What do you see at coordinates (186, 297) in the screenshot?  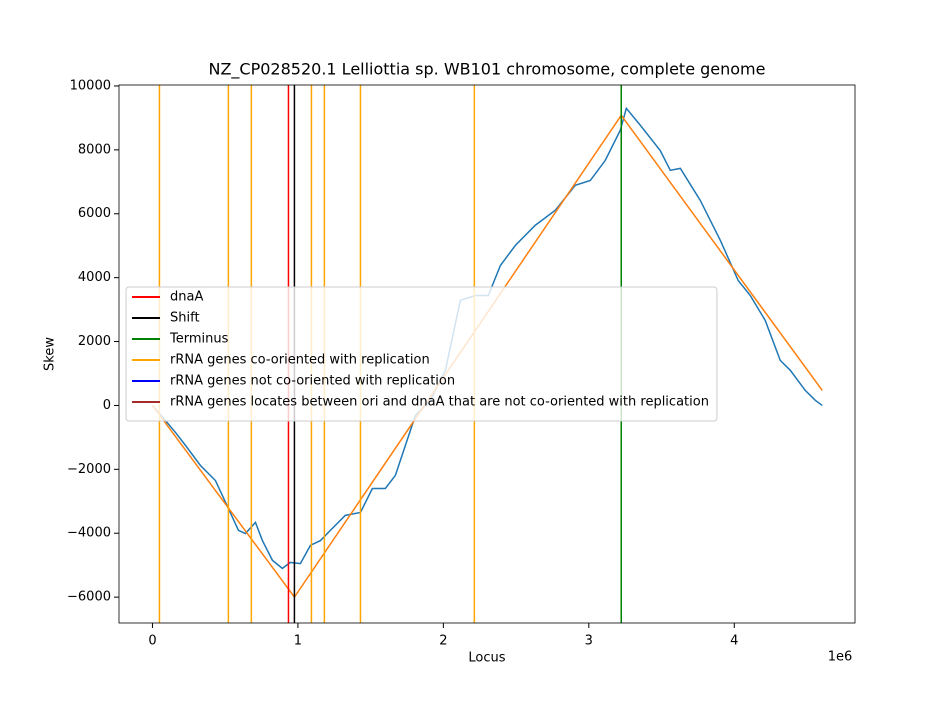 I see `legend-label: dnaA` at bounding box center [186, 297].